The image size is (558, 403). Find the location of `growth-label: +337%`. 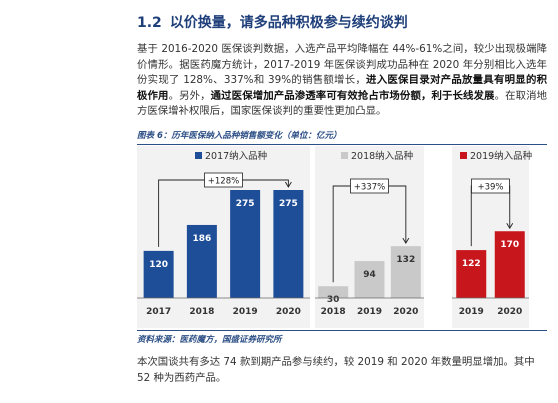

growth-label: +337% is located at coordinates (369, 188).